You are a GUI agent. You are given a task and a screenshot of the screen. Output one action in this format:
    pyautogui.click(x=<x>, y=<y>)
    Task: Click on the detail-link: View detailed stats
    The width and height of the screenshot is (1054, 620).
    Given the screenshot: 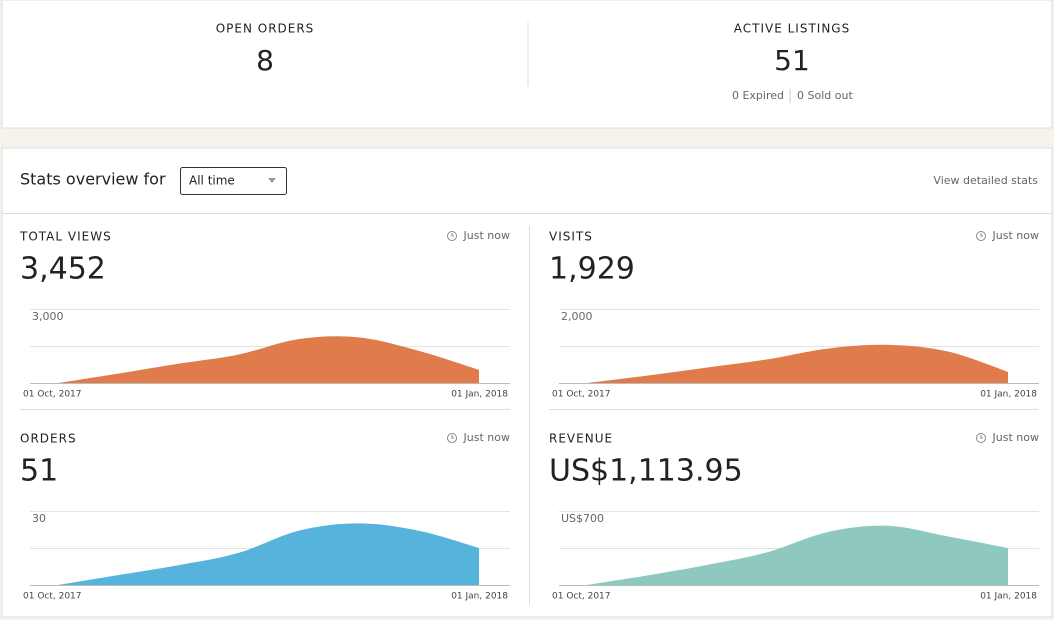 What is the action you would take?
    pyautogui.click(x=985, y=180)
    